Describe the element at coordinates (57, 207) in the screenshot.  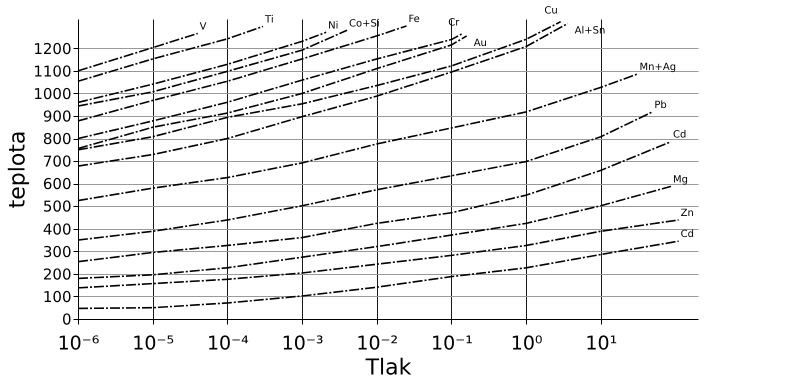
I see `y-tick-label: 500` at that location.